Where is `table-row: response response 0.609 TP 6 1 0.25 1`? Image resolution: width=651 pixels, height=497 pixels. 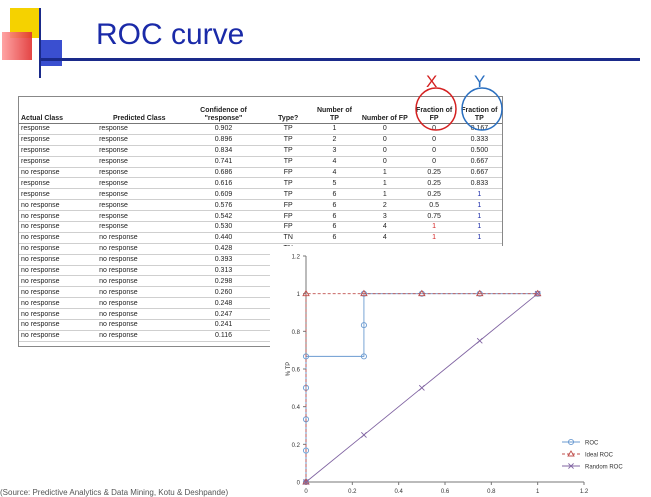 table-row: response response 0.609 TP 6 1 0.25 1 is located at coordinates (260, 194).